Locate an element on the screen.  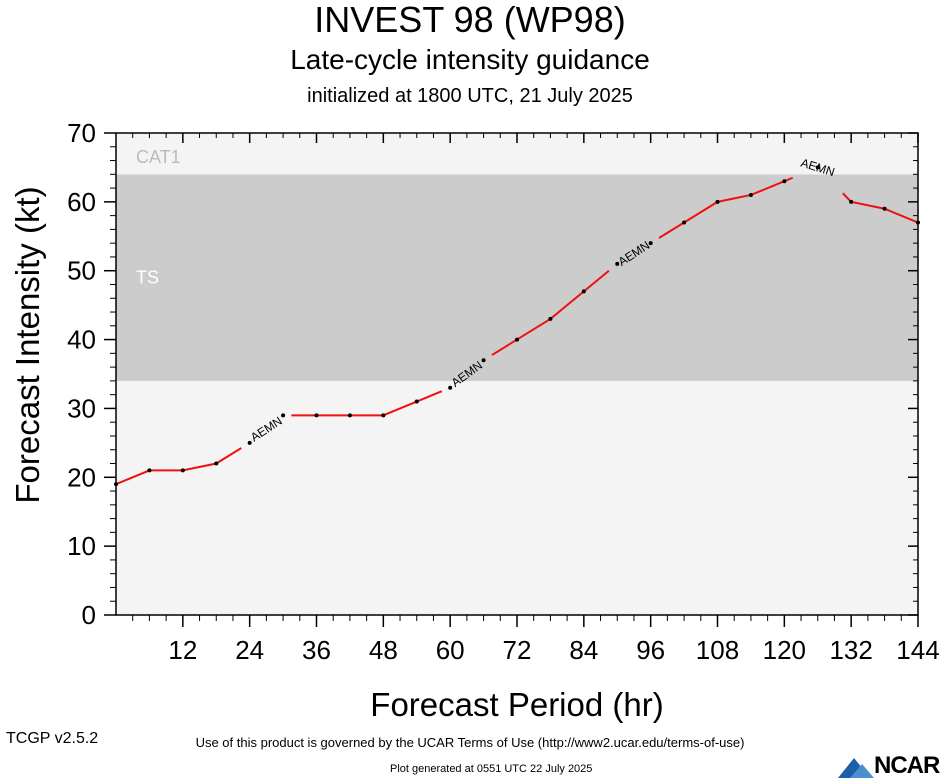
band-label-cat1: CAT1 is located at coordinates (158, 157).